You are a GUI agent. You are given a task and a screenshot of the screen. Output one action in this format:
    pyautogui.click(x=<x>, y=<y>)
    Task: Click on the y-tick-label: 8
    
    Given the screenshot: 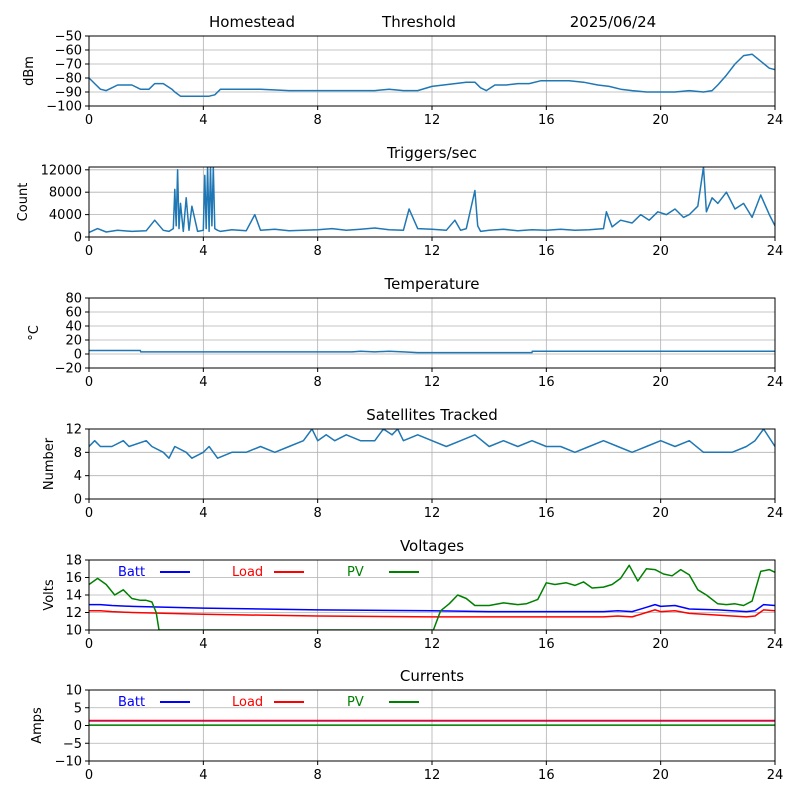 What is the action you would take?
    pyautogui.click(x=78, y=453)
    